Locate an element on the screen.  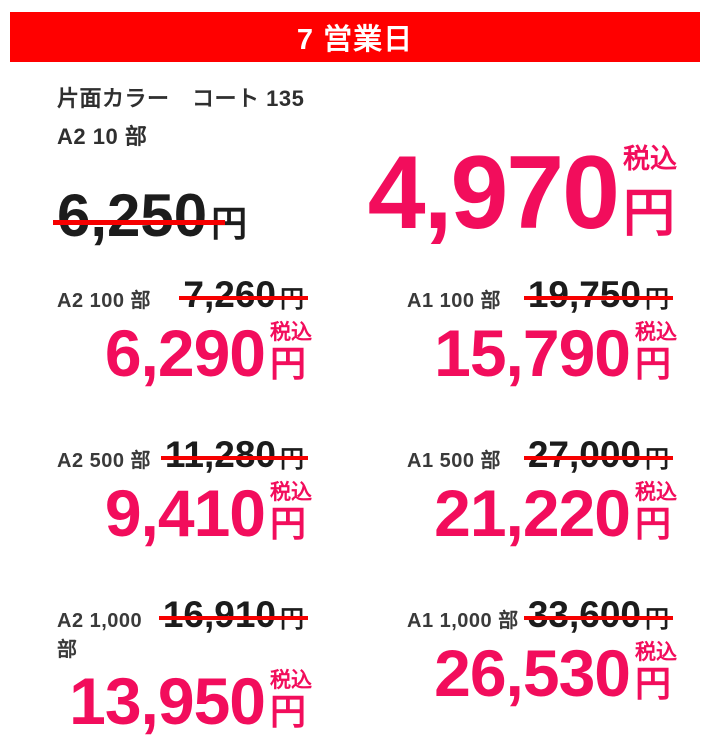
cell-label: A2 500 部 is located at coordinates (104, 461).